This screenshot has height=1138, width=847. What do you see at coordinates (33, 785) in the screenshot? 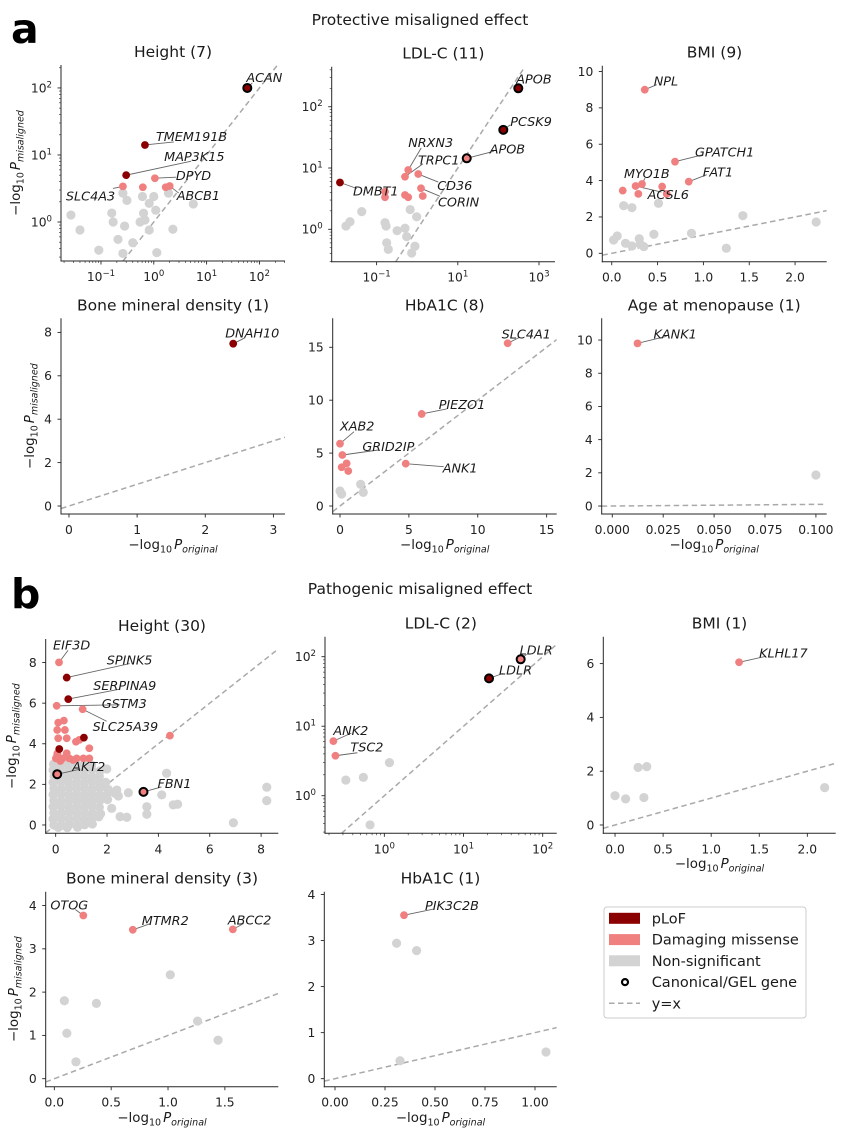
I see `tick-label-base: 2` at bounding box center [33, 785].